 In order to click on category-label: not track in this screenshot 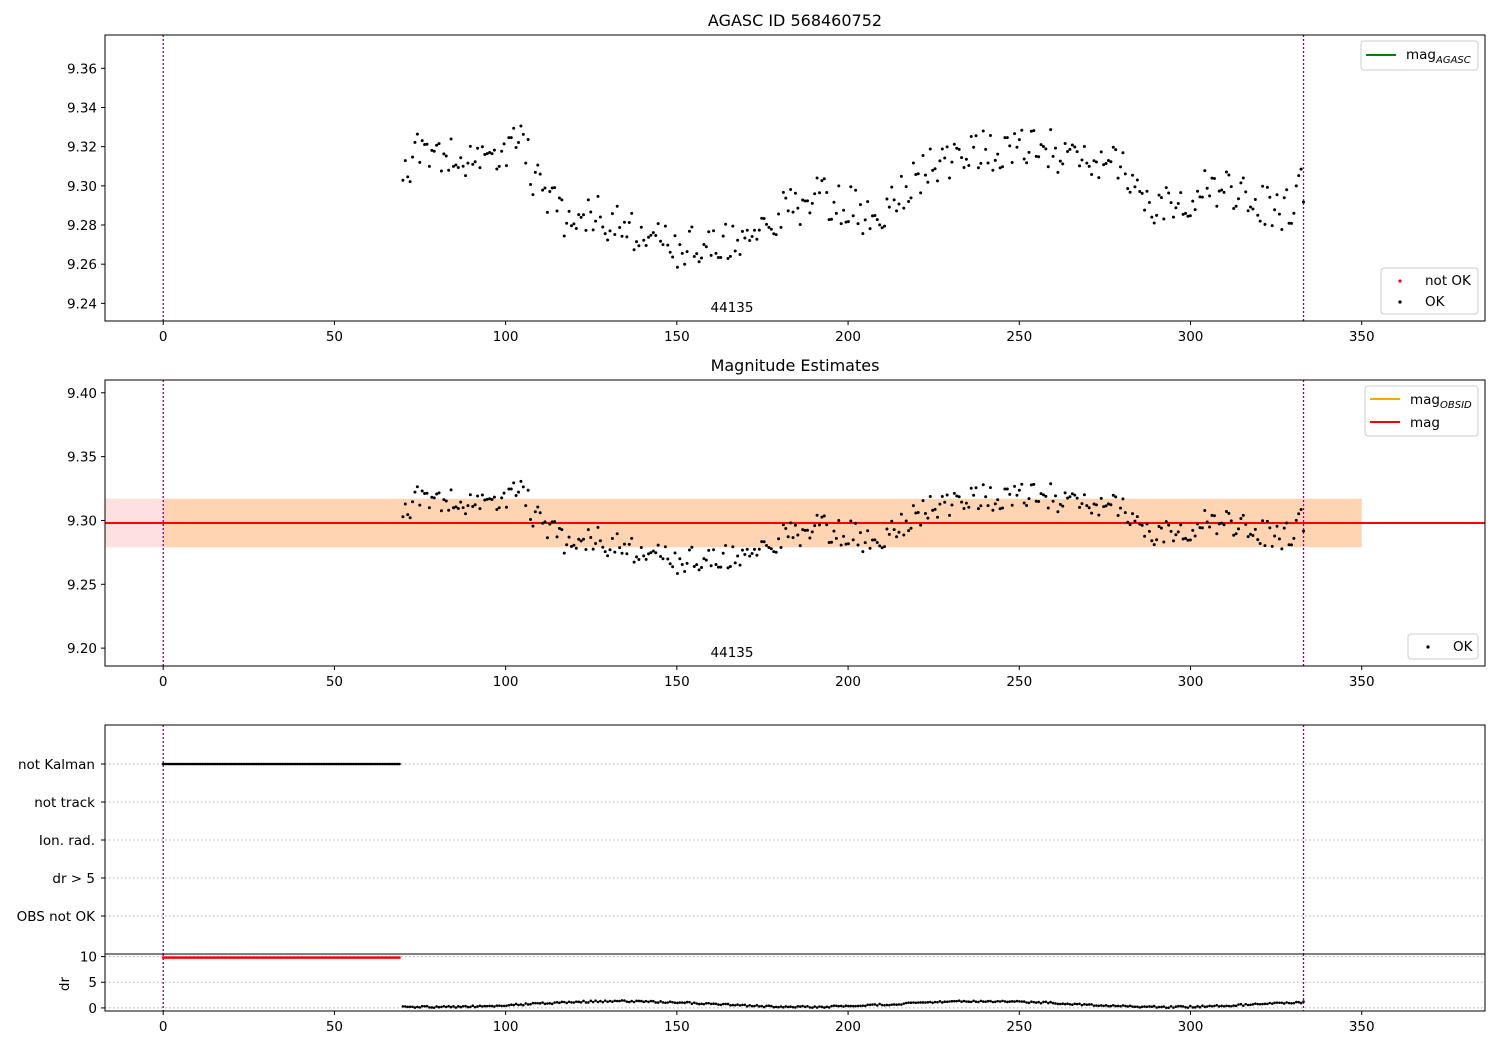, I will do `click(64, 803)`.